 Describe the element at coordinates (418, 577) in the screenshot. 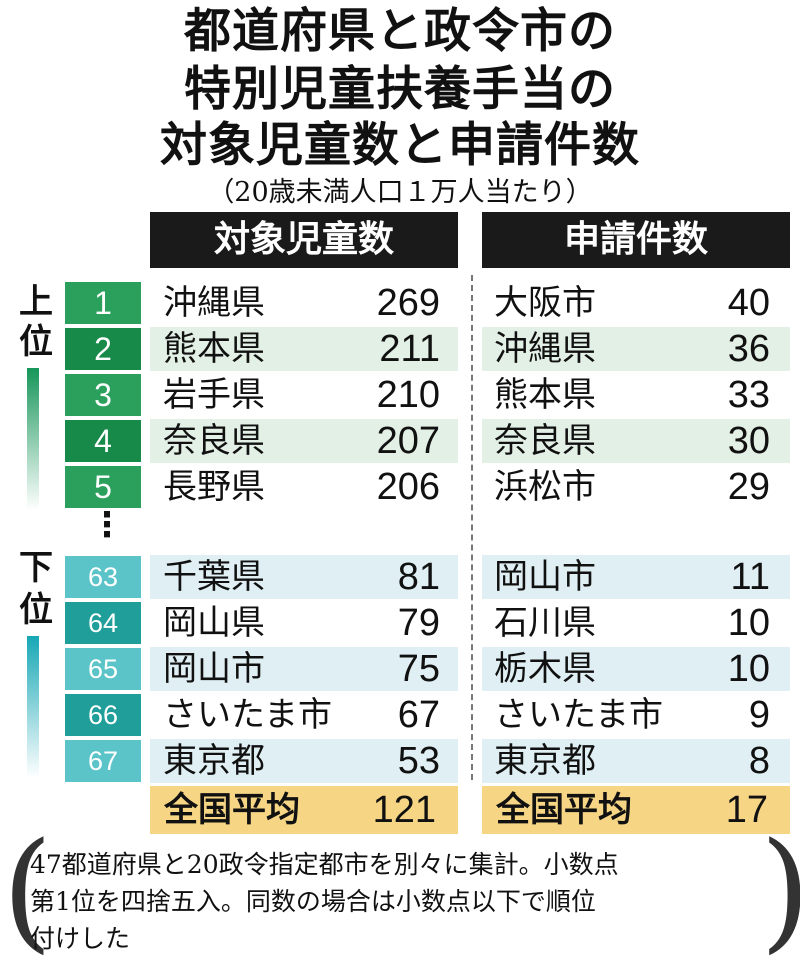

I see `children-count-value: 81` at that location.